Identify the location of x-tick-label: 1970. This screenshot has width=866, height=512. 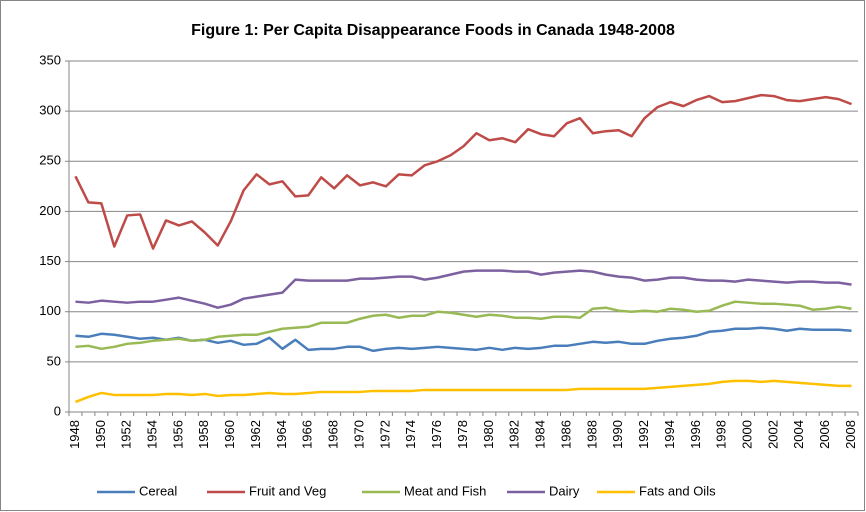
(358, 434).